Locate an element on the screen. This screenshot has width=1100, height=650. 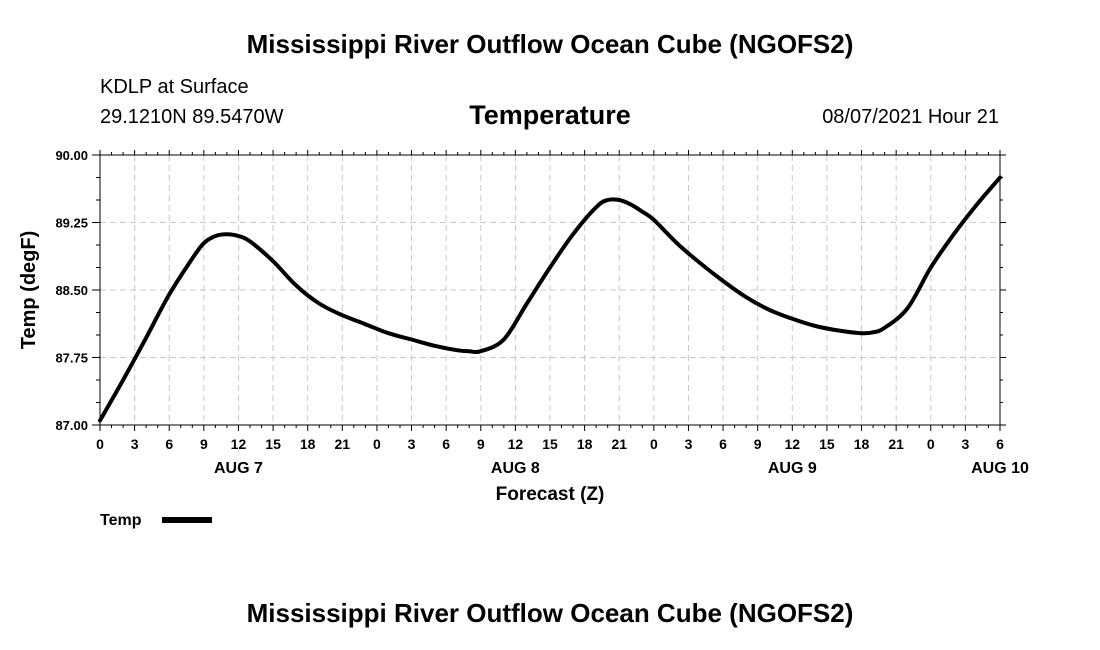
y-tick-label: 87.75 is located at coordinates (71, 358).